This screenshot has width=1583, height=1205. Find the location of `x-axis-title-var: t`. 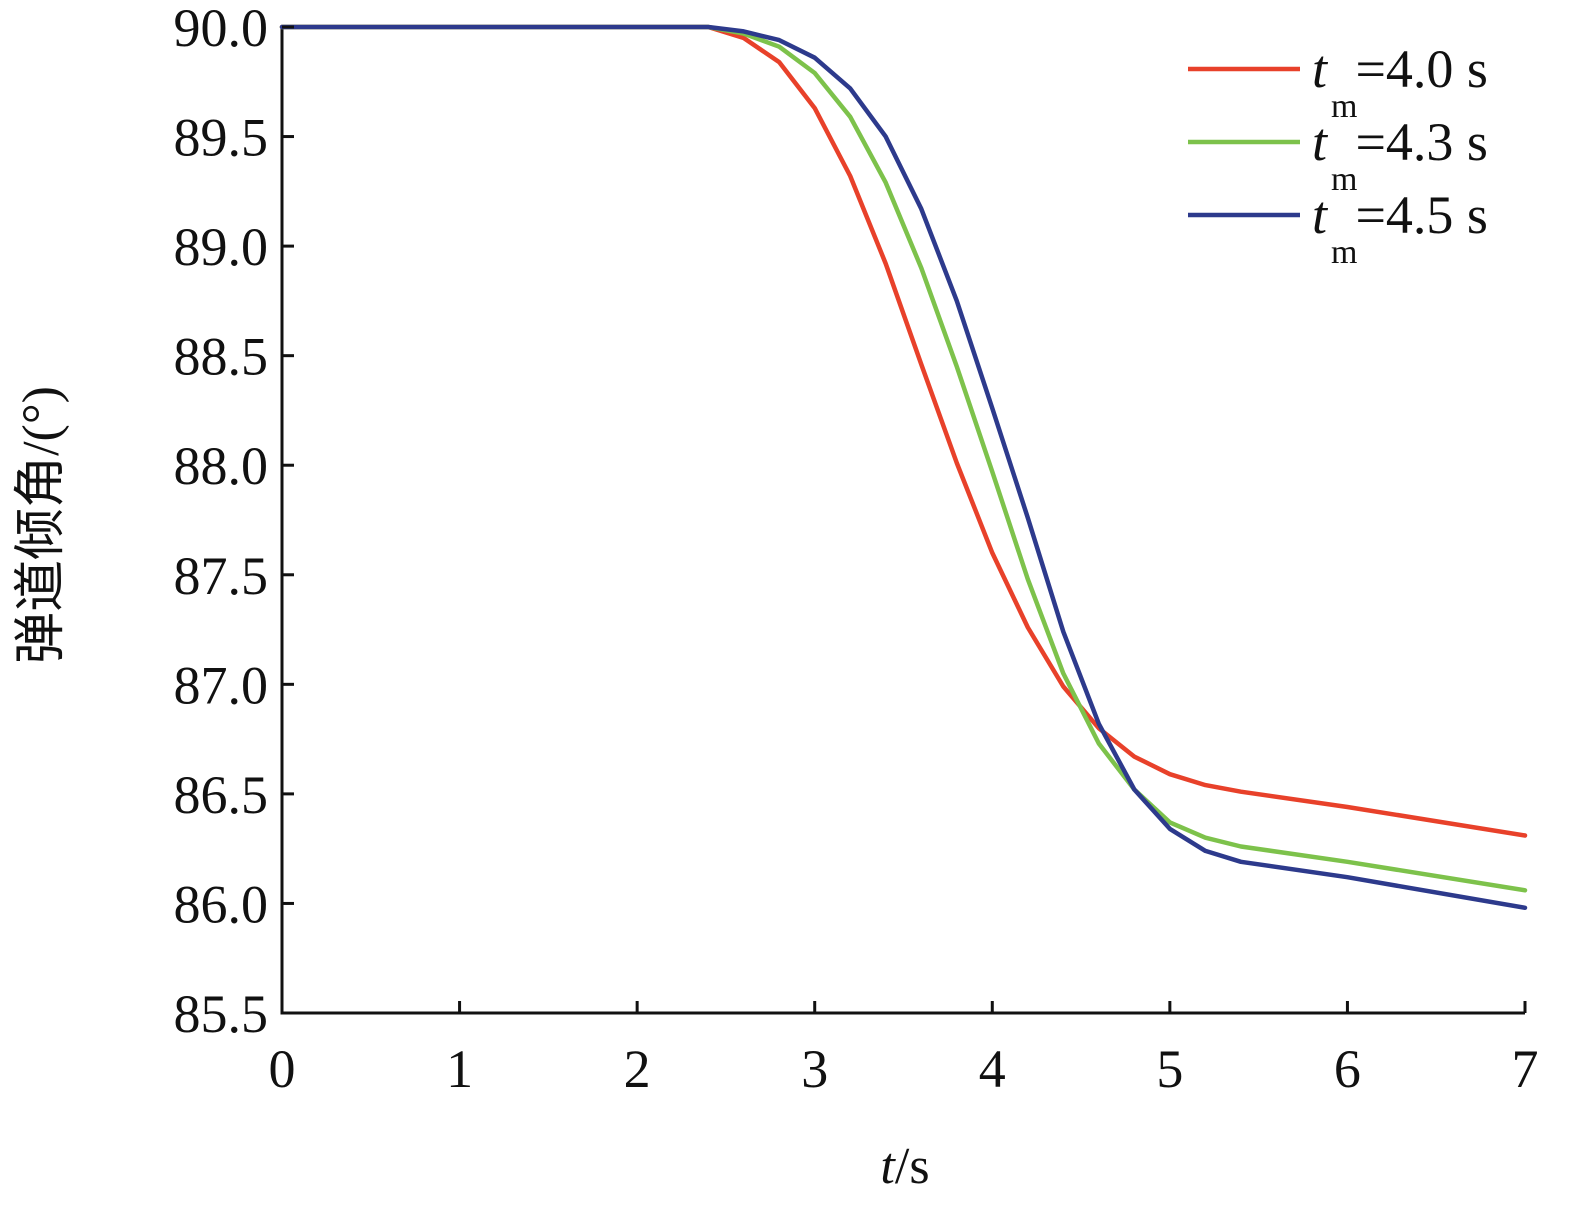

x-axis-title-var: t is located at coordinates (888, 1166).